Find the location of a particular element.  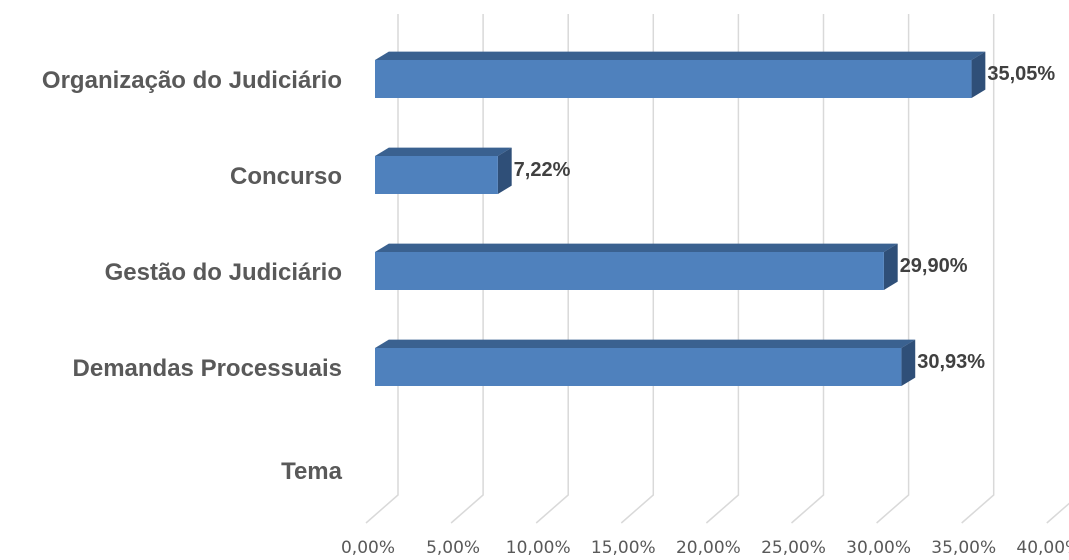

x-tick-label: 40,00% is located at coordinates (1042, 548).